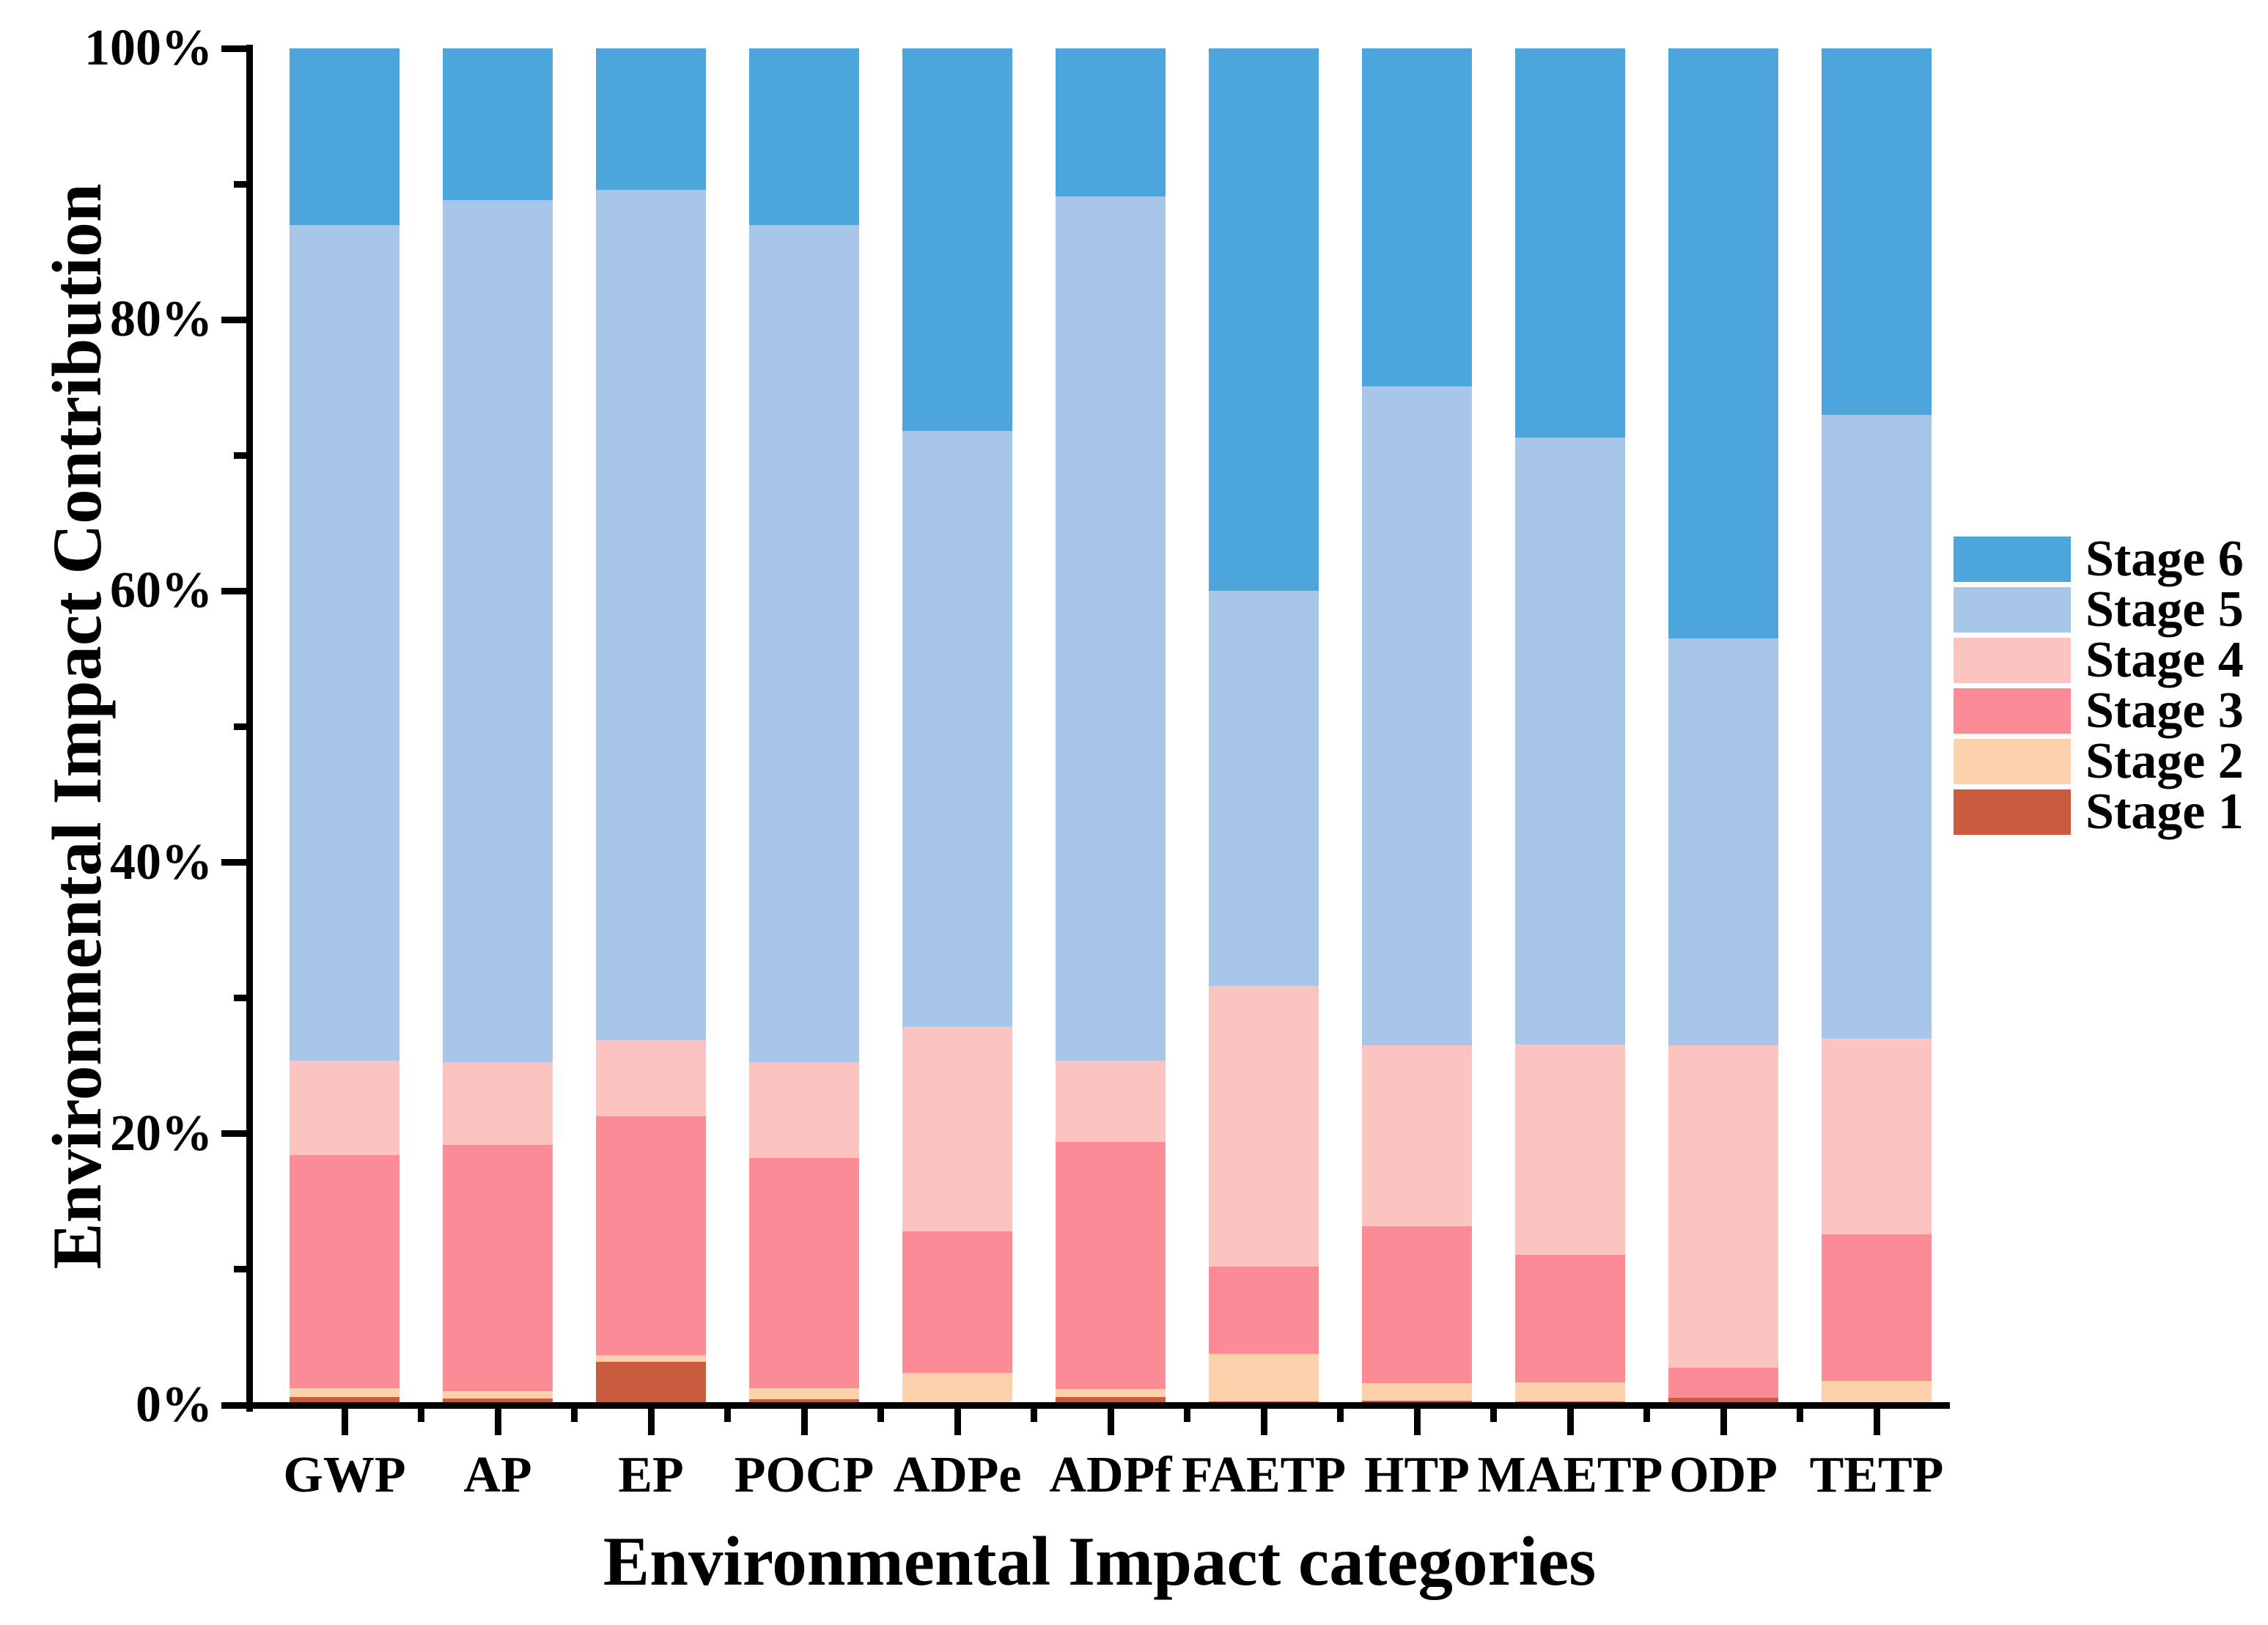  What do you see at coordinates (148, 48) in the screenshot?
I see `y-axis-tick-label: 100%` at bounding box center [148, 48].